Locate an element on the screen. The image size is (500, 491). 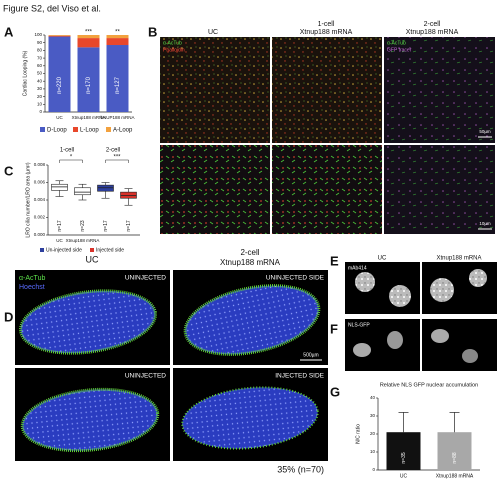
stain-label: NLS-GFP is located at coordinates (359, 325).